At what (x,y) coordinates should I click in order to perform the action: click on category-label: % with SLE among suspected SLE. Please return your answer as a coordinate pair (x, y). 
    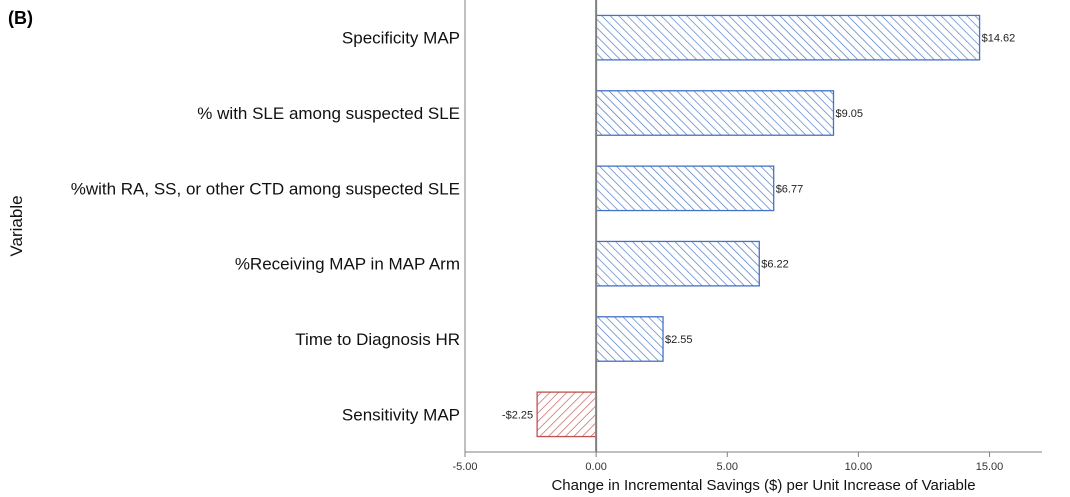
    Looking at the image, I should click on (328, 113).